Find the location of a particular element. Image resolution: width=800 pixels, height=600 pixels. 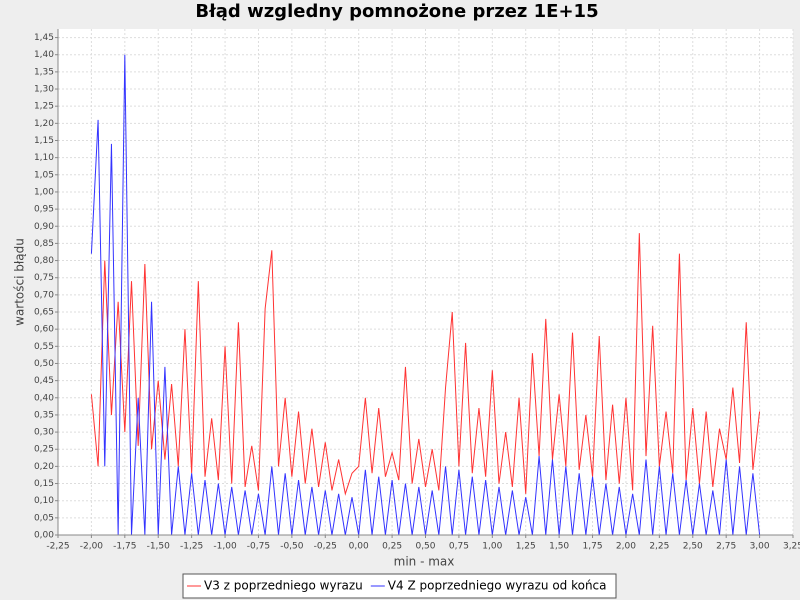

y-tick-label: 1,15 is located at coordinates (44, 141).